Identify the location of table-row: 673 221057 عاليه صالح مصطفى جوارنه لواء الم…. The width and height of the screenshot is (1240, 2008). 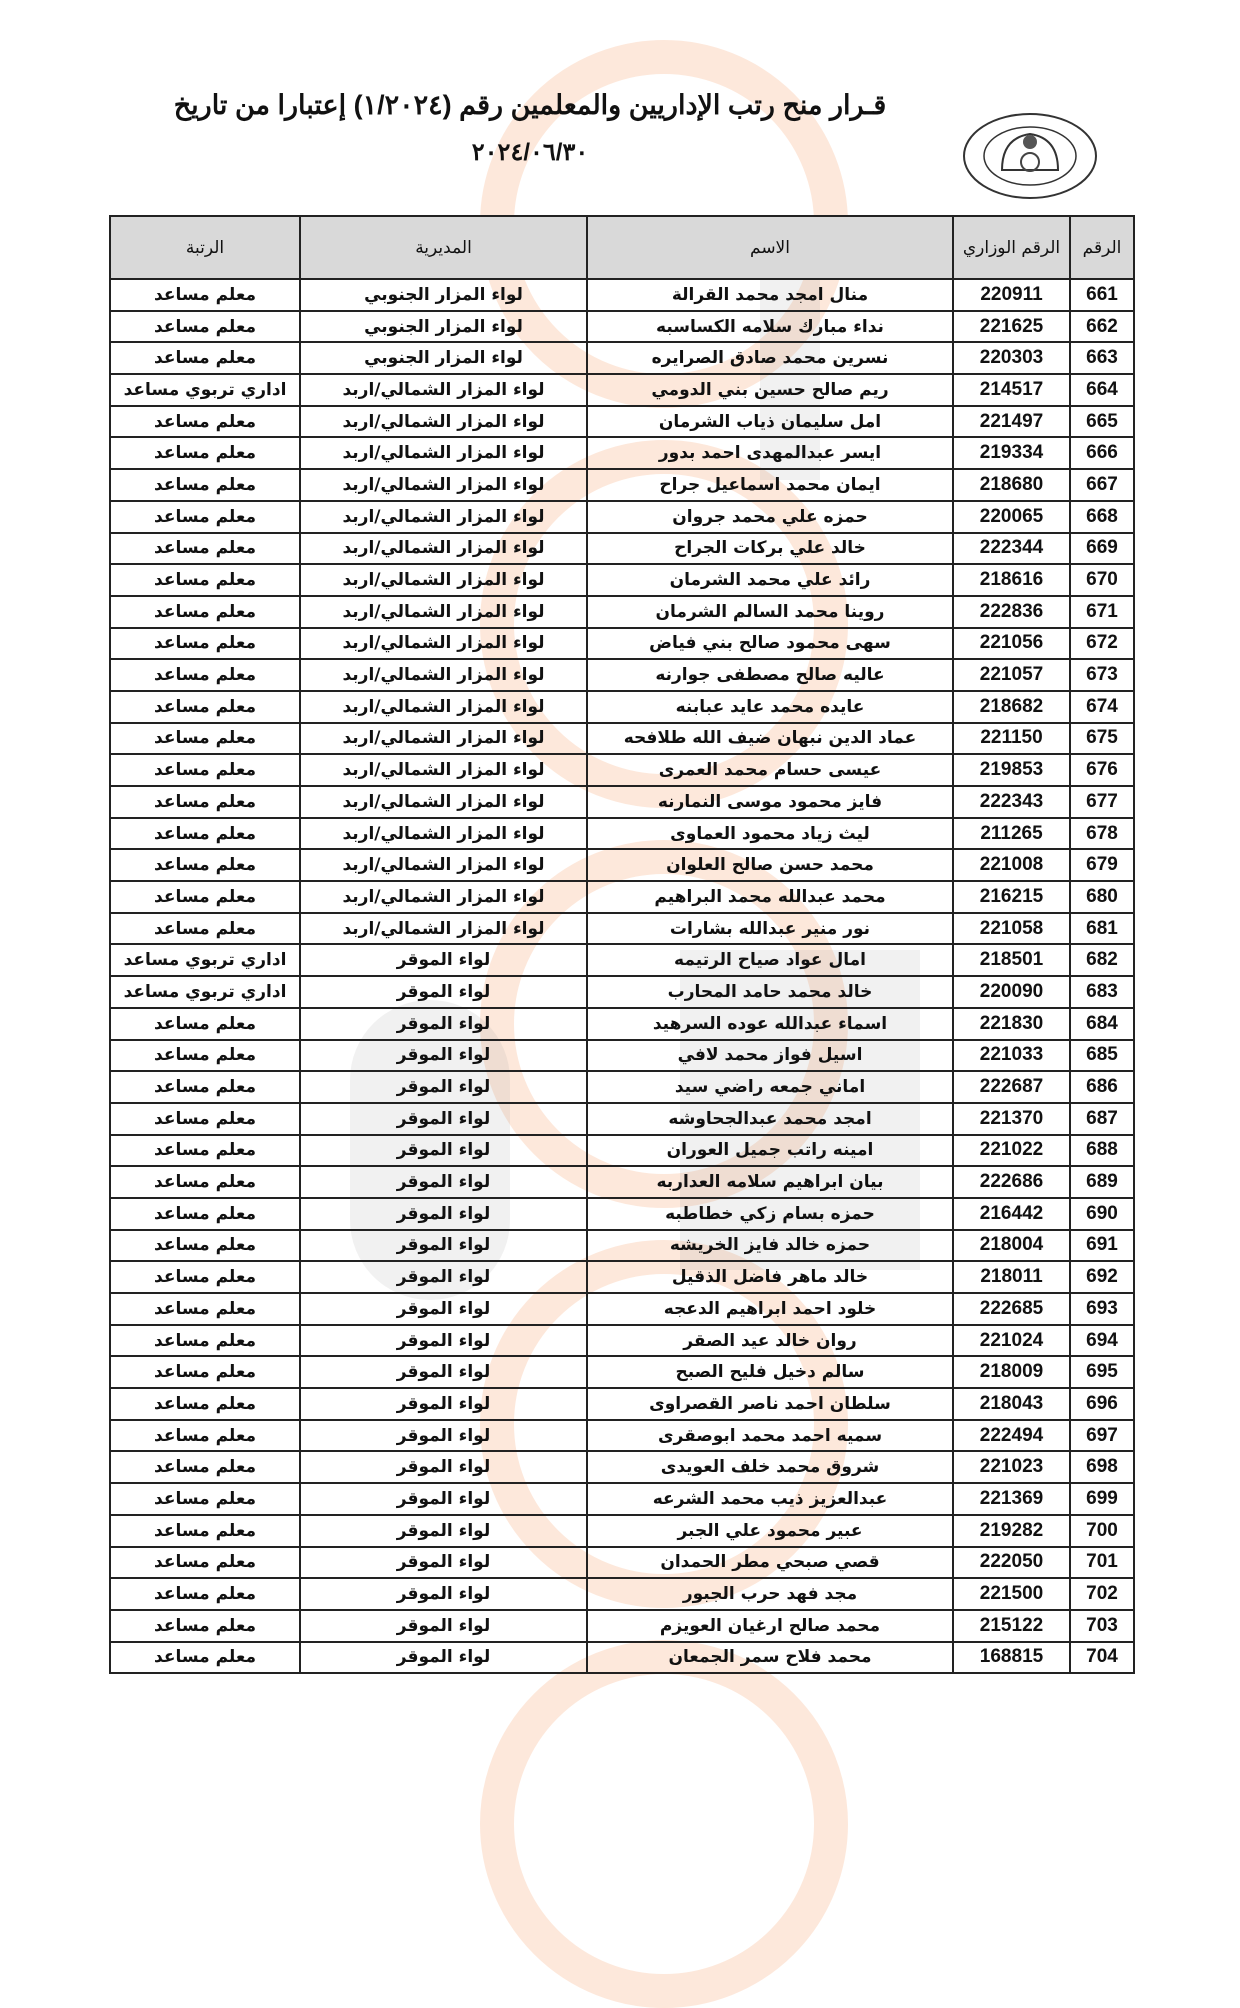
(622, 675).